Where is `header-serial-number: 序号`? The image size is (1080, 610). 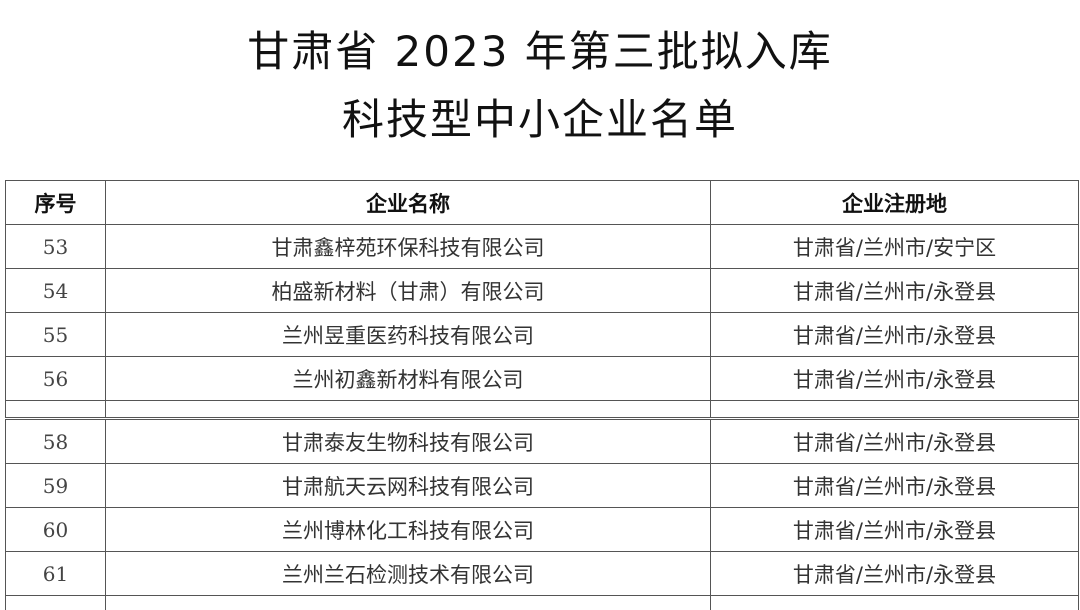 header-serial-number: 序号 is located at coordinates (56, 203).